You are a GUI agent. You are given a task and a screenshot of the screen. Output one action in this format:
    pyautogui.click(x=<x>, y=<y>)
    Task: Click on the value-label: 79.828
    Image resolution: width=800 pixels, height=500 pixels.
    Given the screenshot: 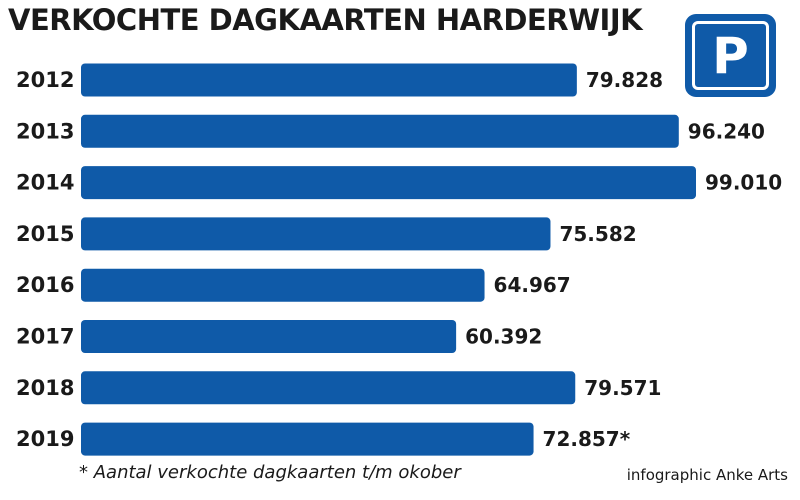 What is the action you would take?
    pyautogui.click(x=624, y=80)
    